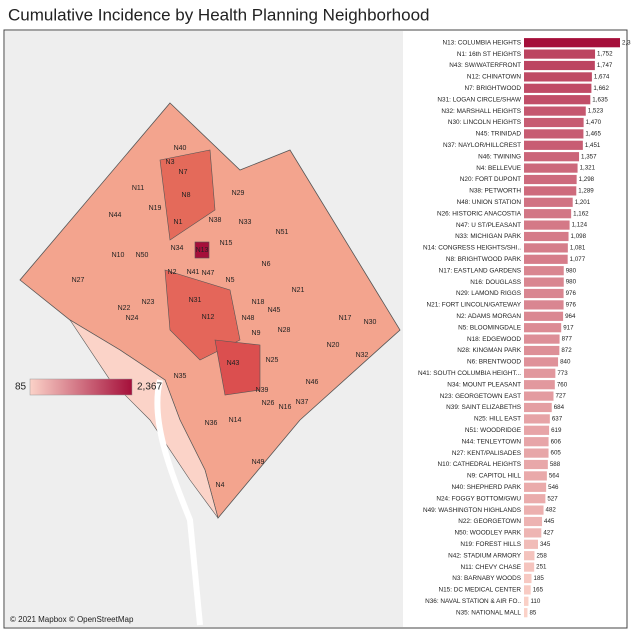 The height and width of the screenshot is (637, 631). Describe the element at coordinates (541, 567) in the screenshot. I see `value-label: 251` at that location.